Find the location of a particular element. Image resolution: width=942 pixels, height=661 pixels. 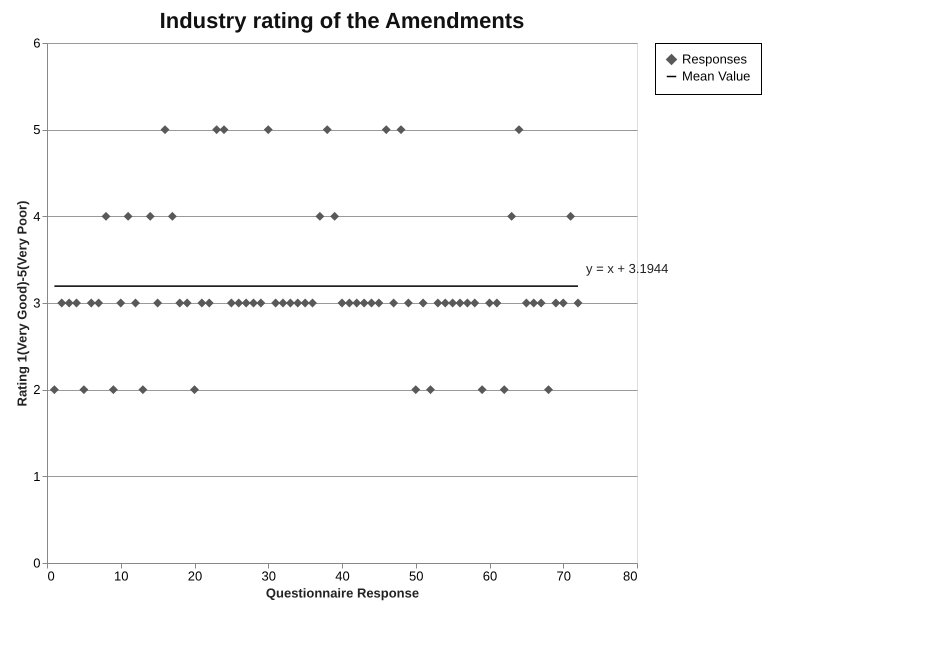

y-tick-label: 2 is located at coordinates (36, 390).